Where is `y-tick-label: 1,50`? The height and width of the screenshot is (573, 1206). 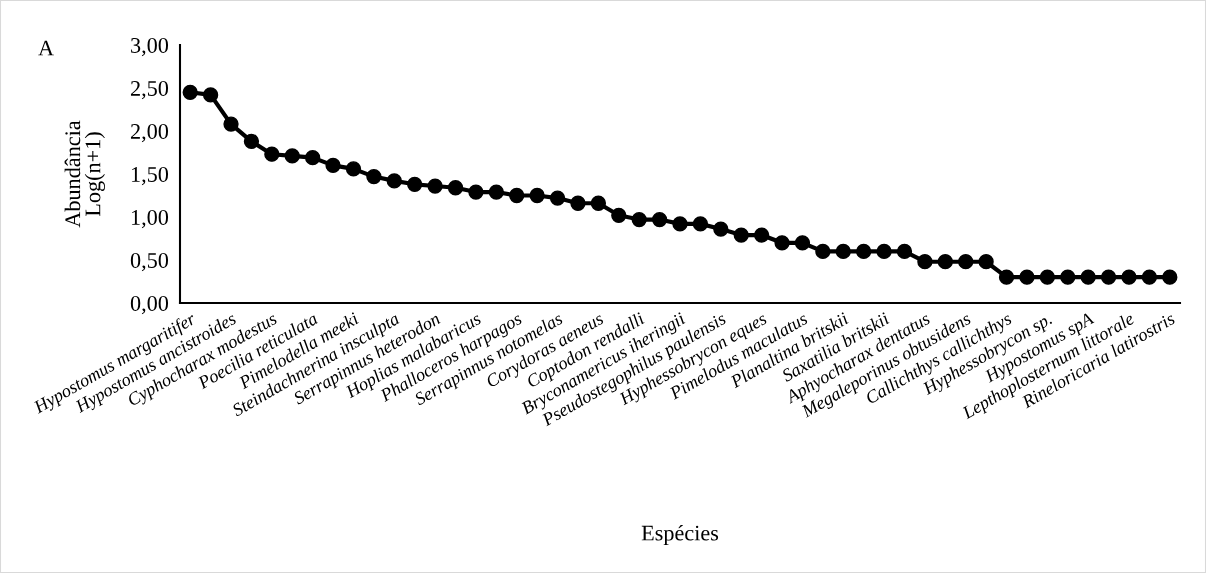 y-tick-label: 1,50 is located at coordinates (150, 176).